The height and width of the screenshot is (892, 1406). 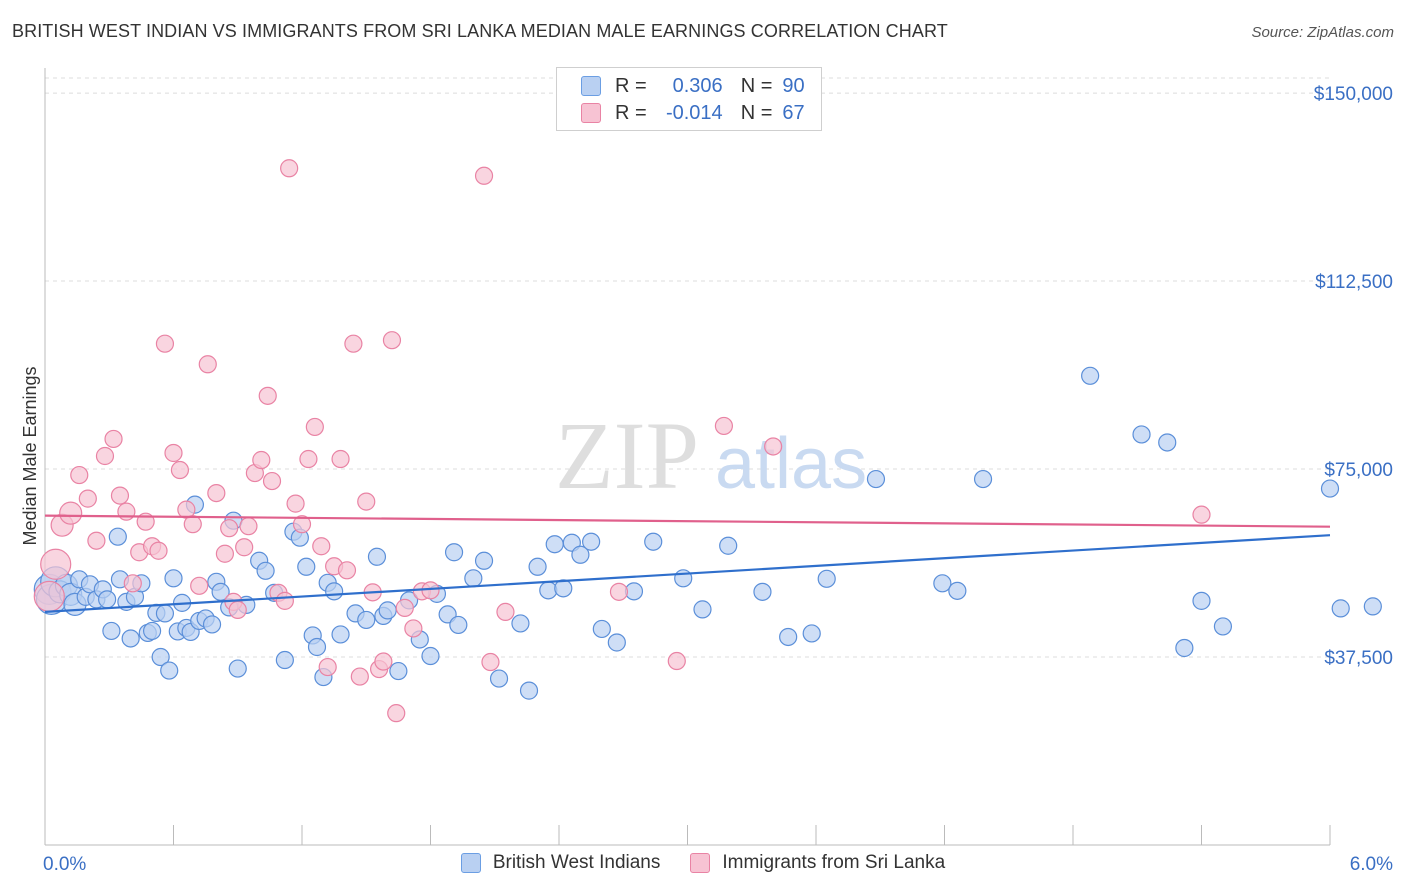 I want to click on legend-row-bwi: R = 0.306 N = 90, so click(x=693, y=86).